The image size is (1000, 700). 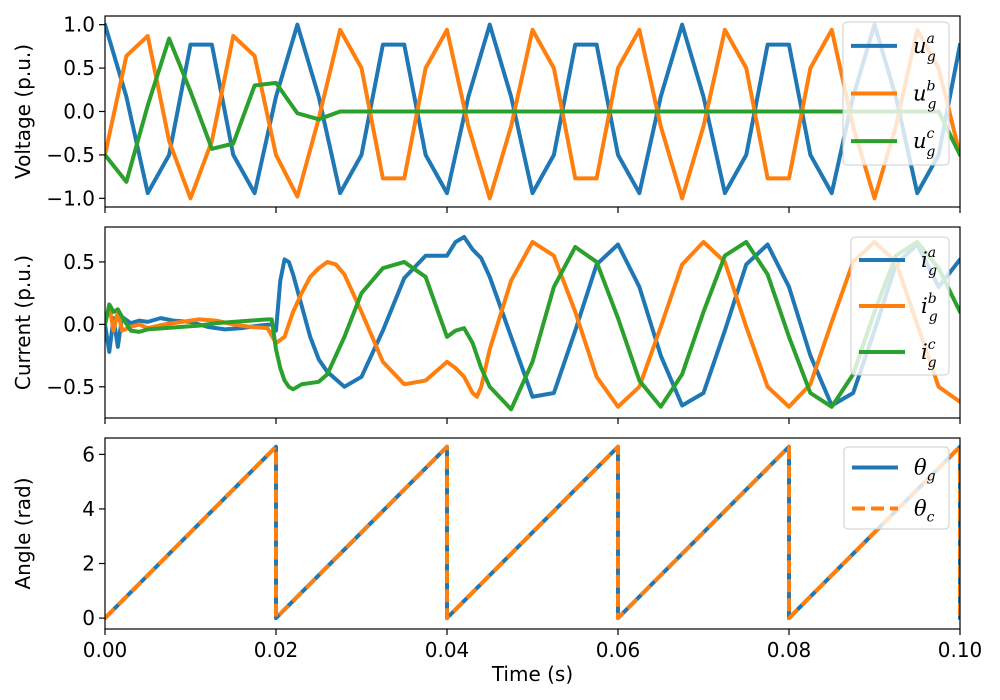 What do you see at coordinates (532, 674) in the screenshot?
I see `x-axis-label: Time (s)` at bounding box center [532, 674].